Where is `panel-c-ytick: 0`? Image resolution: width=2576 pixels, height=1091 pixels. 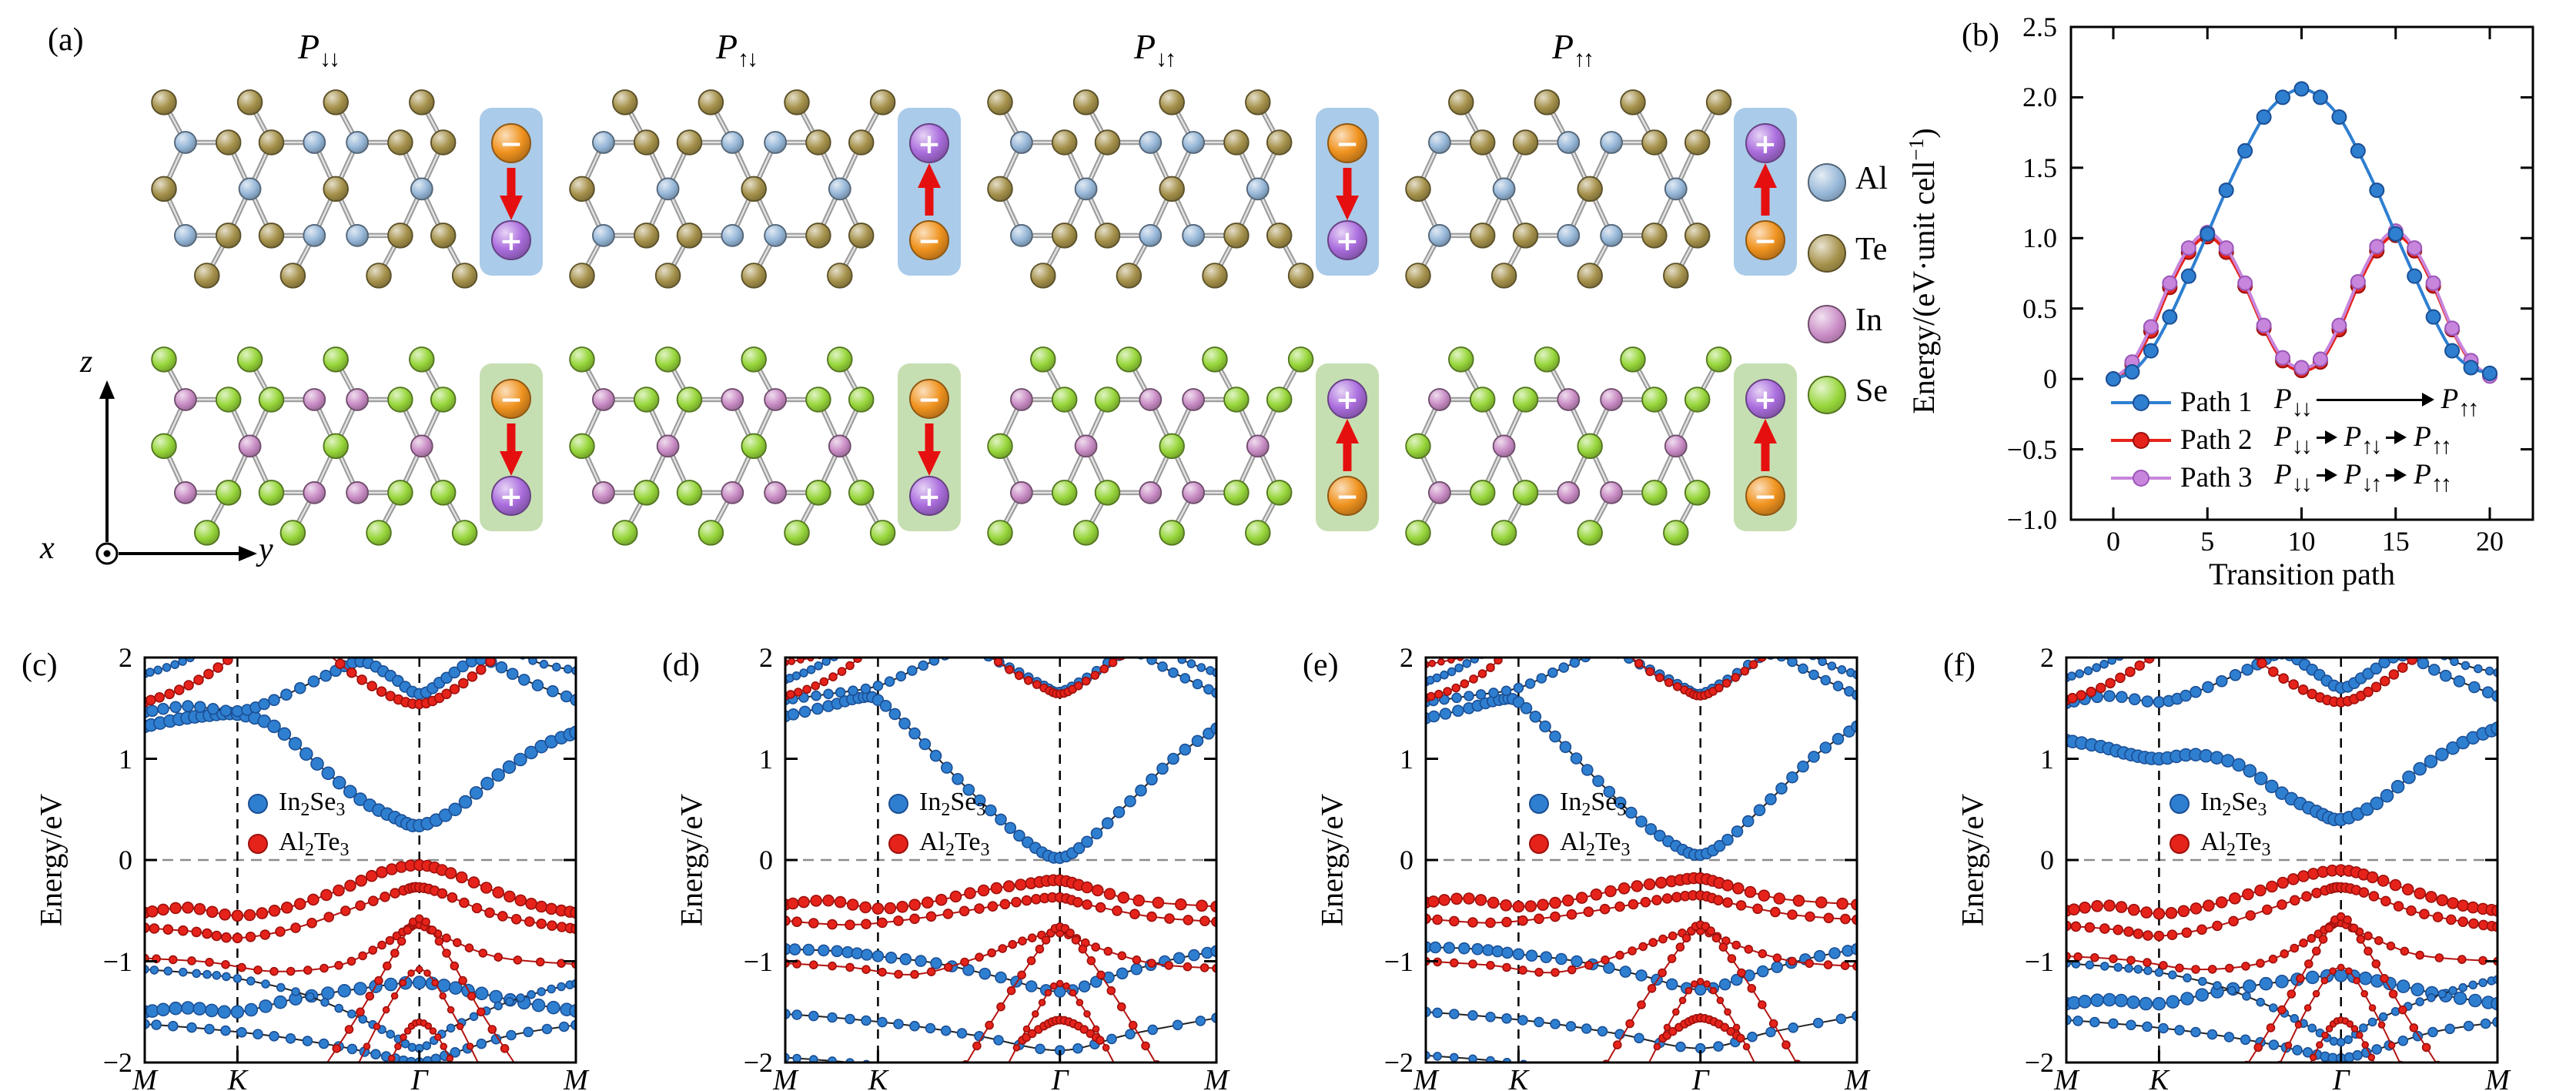 panel-c-ytick: 0 is located at coordinates (126, 860).